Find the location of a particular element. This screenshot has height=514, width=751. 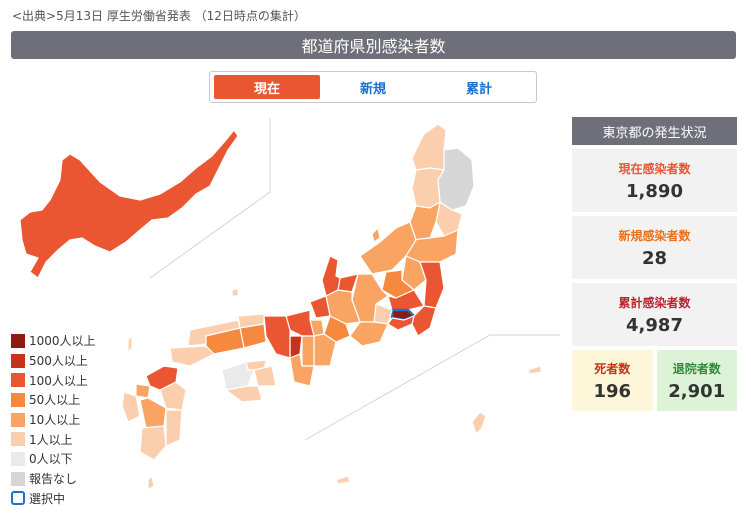

pref-kochi is located at coordinates (244, 394).